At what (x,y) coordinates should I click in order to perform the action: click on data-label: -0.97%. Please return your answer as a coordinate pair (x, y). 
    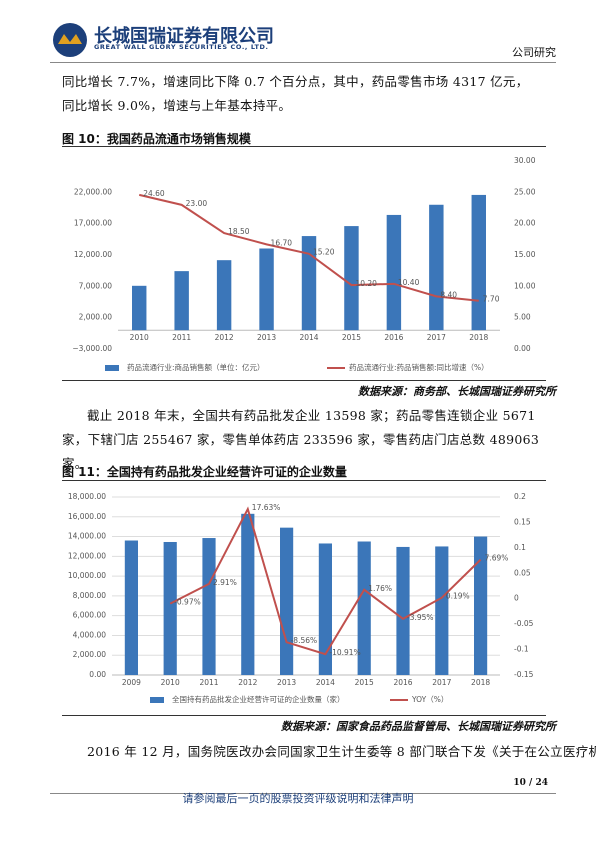
    Looking at the image, I should click on (187, 602).